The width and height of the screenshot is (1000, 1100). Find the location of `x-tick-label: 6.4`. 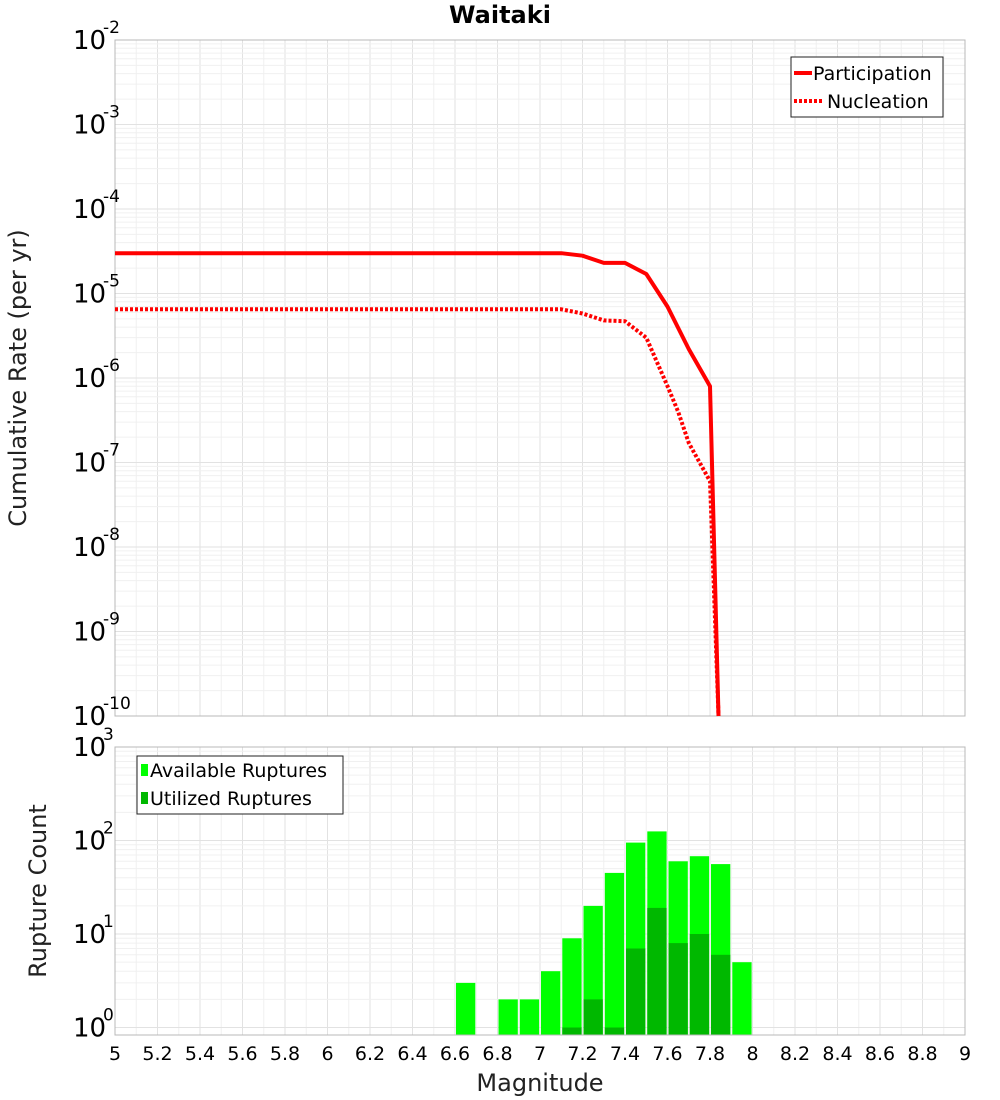

x-tick-label: 6.4 is located at coordinates (412, 1054).